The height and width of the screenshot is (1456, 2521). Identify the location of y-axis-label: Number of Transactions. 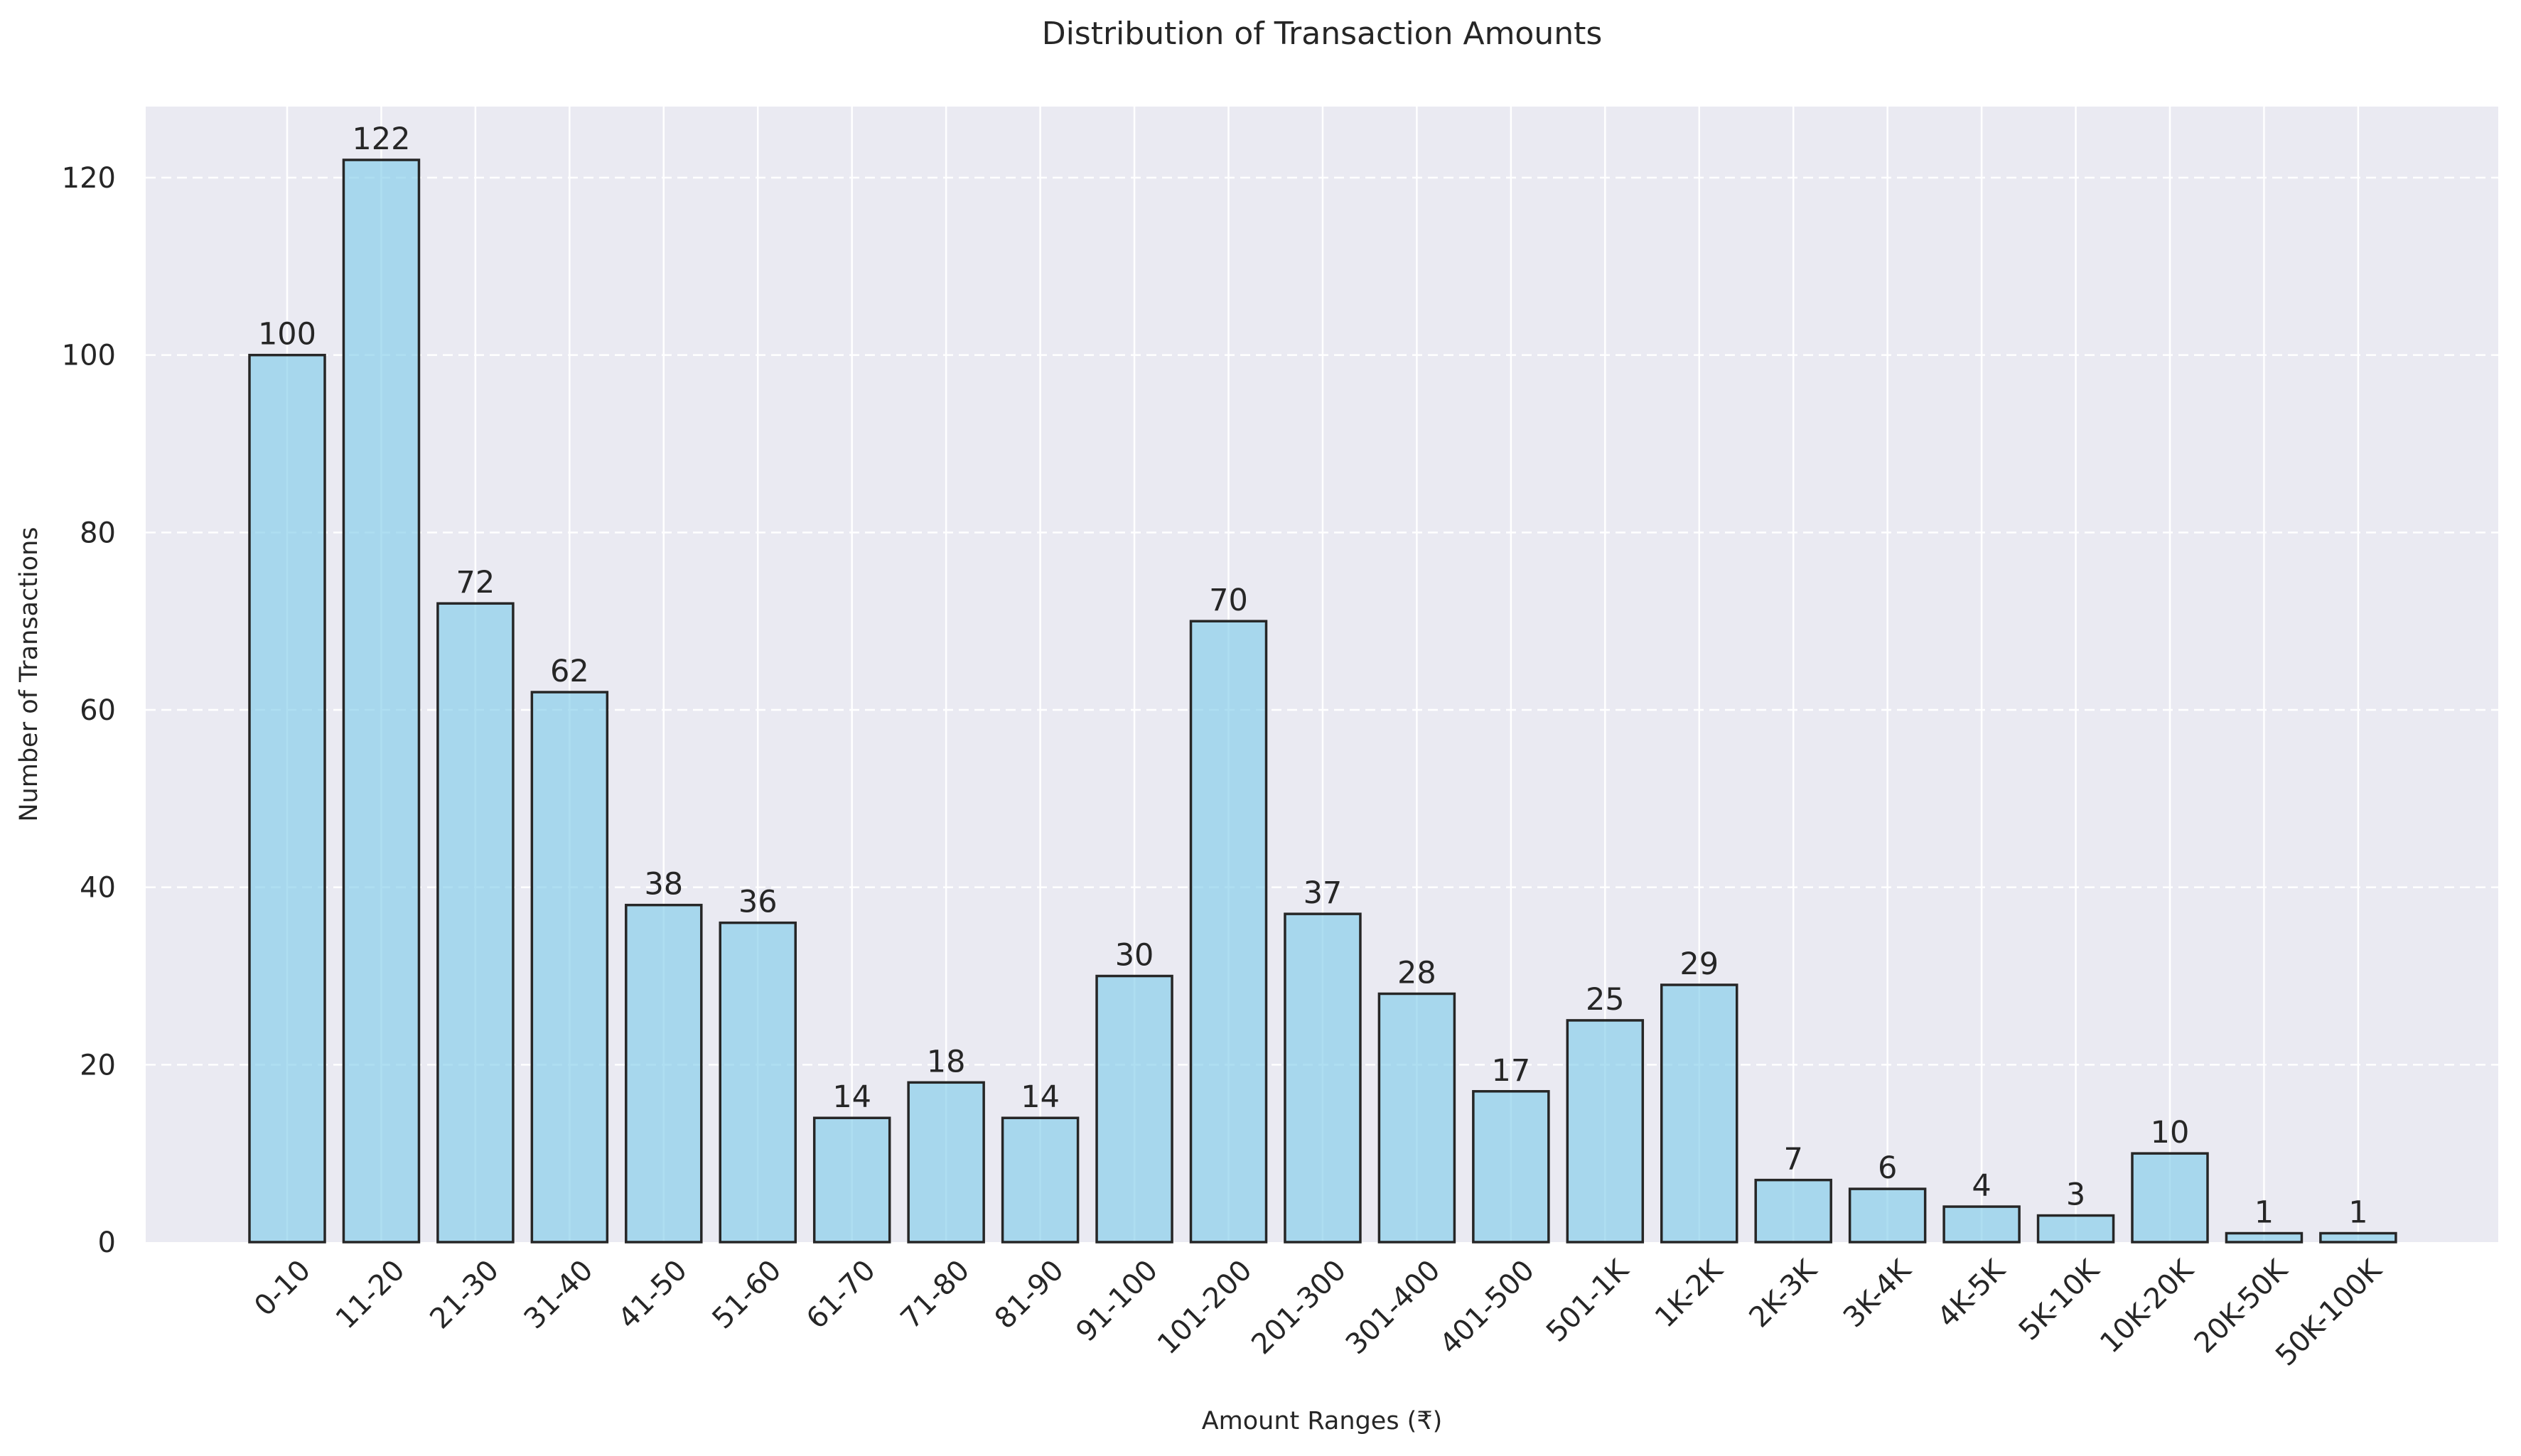
(29, 674).